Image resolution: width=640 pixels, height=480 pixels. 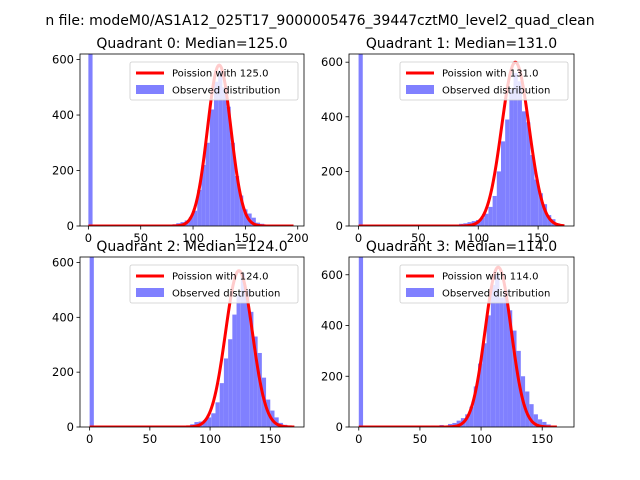 I want to click on legend: Poission with 114.0 Observed distribution, so click(x=484, y=284).